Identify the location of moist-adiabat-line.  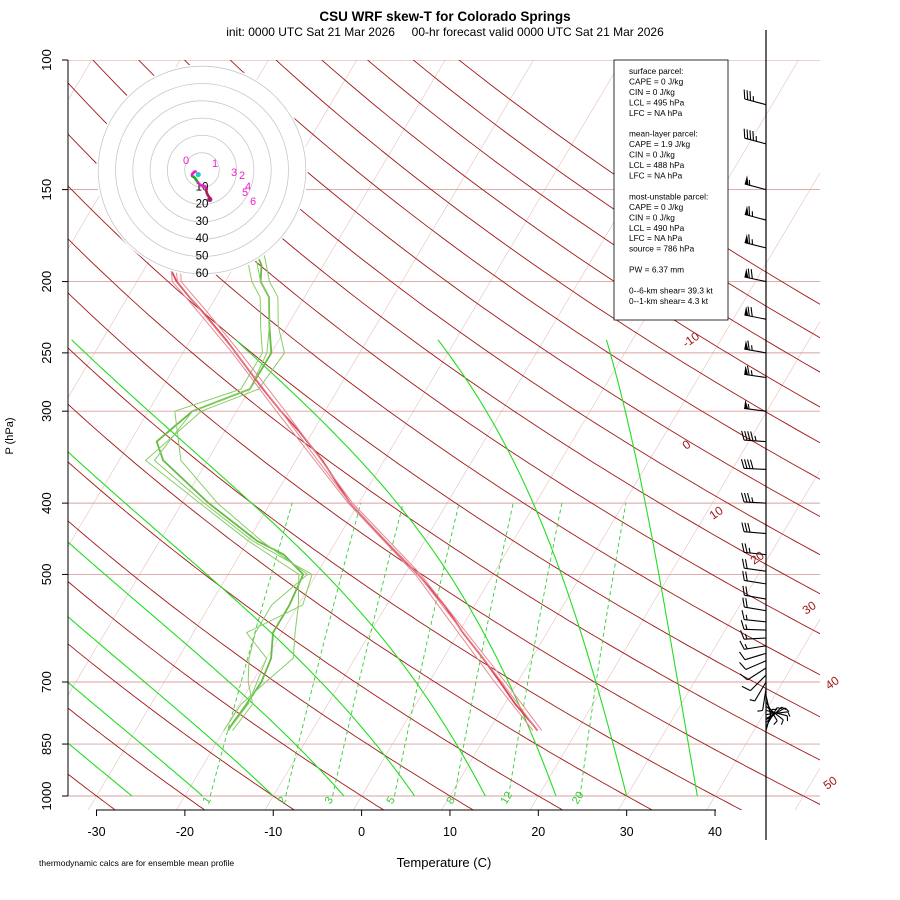
(651, 568).